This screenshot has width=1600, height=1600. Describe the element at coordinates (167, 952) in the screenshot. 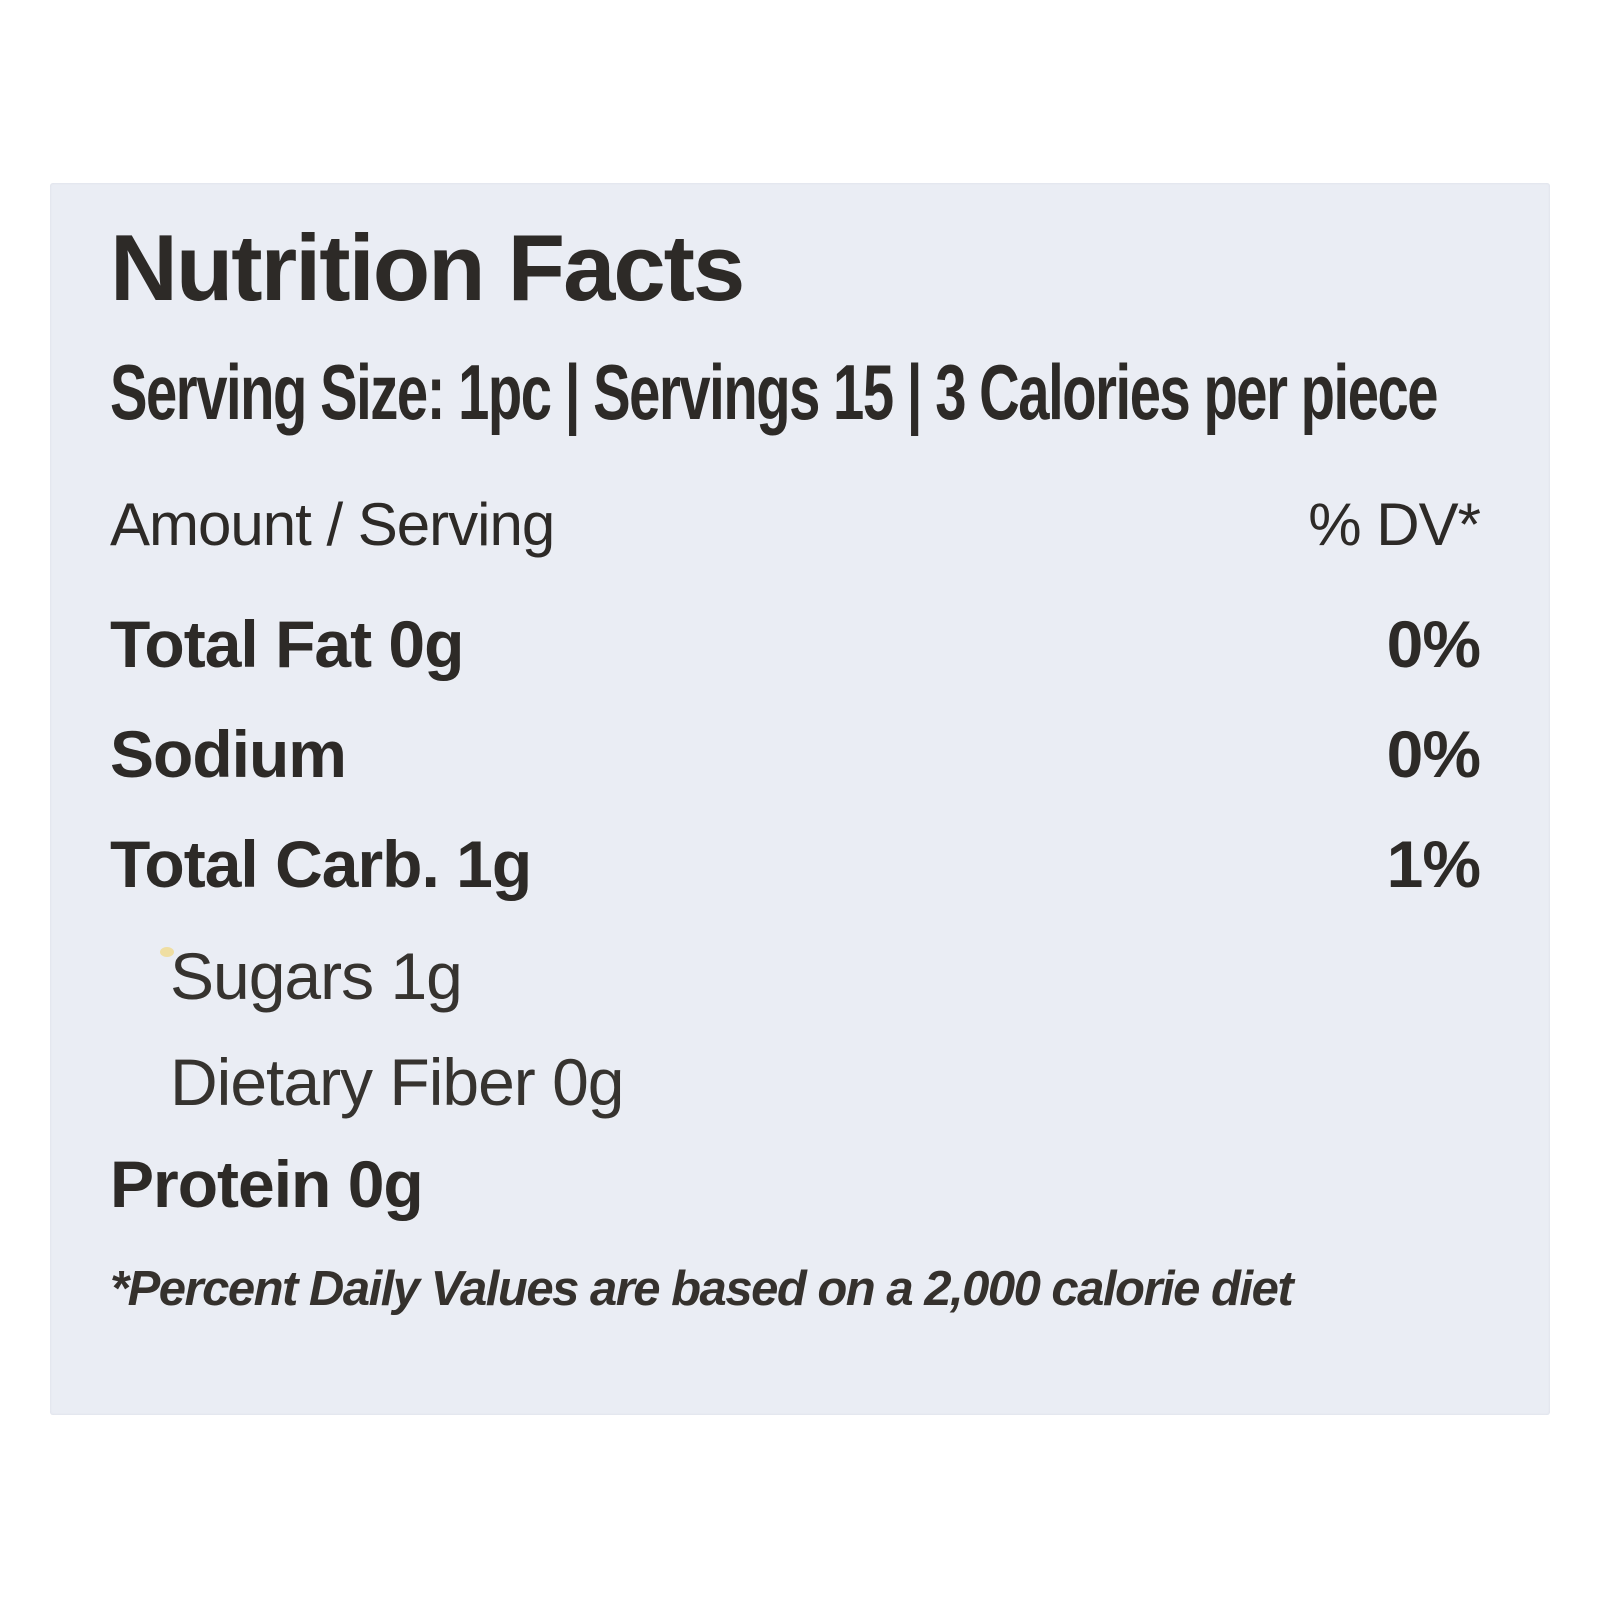

I see `print-artifact-speck` at that location.